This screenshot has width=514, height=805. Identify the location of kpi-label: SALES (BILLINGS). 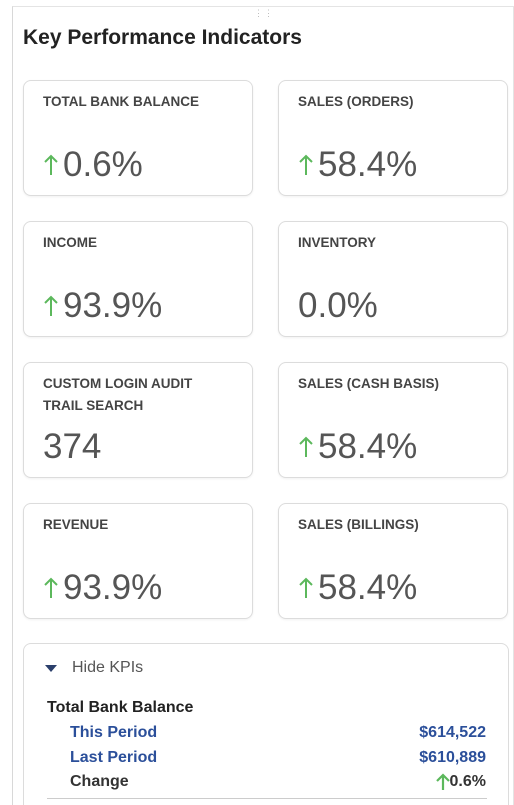
(358, 524).